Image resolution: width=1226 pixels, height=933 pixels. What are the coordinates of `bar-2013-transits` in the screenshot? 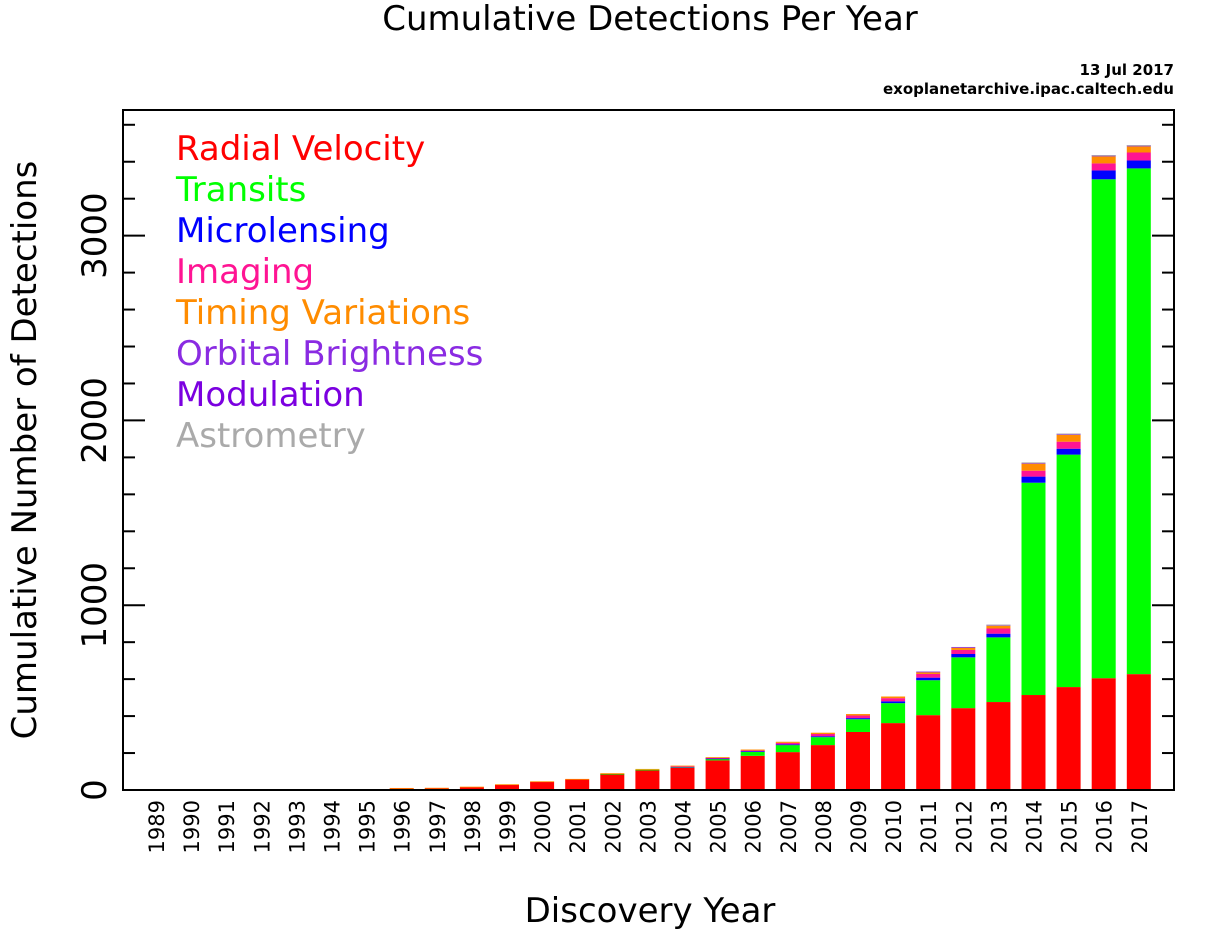 It's located at (998, 670).